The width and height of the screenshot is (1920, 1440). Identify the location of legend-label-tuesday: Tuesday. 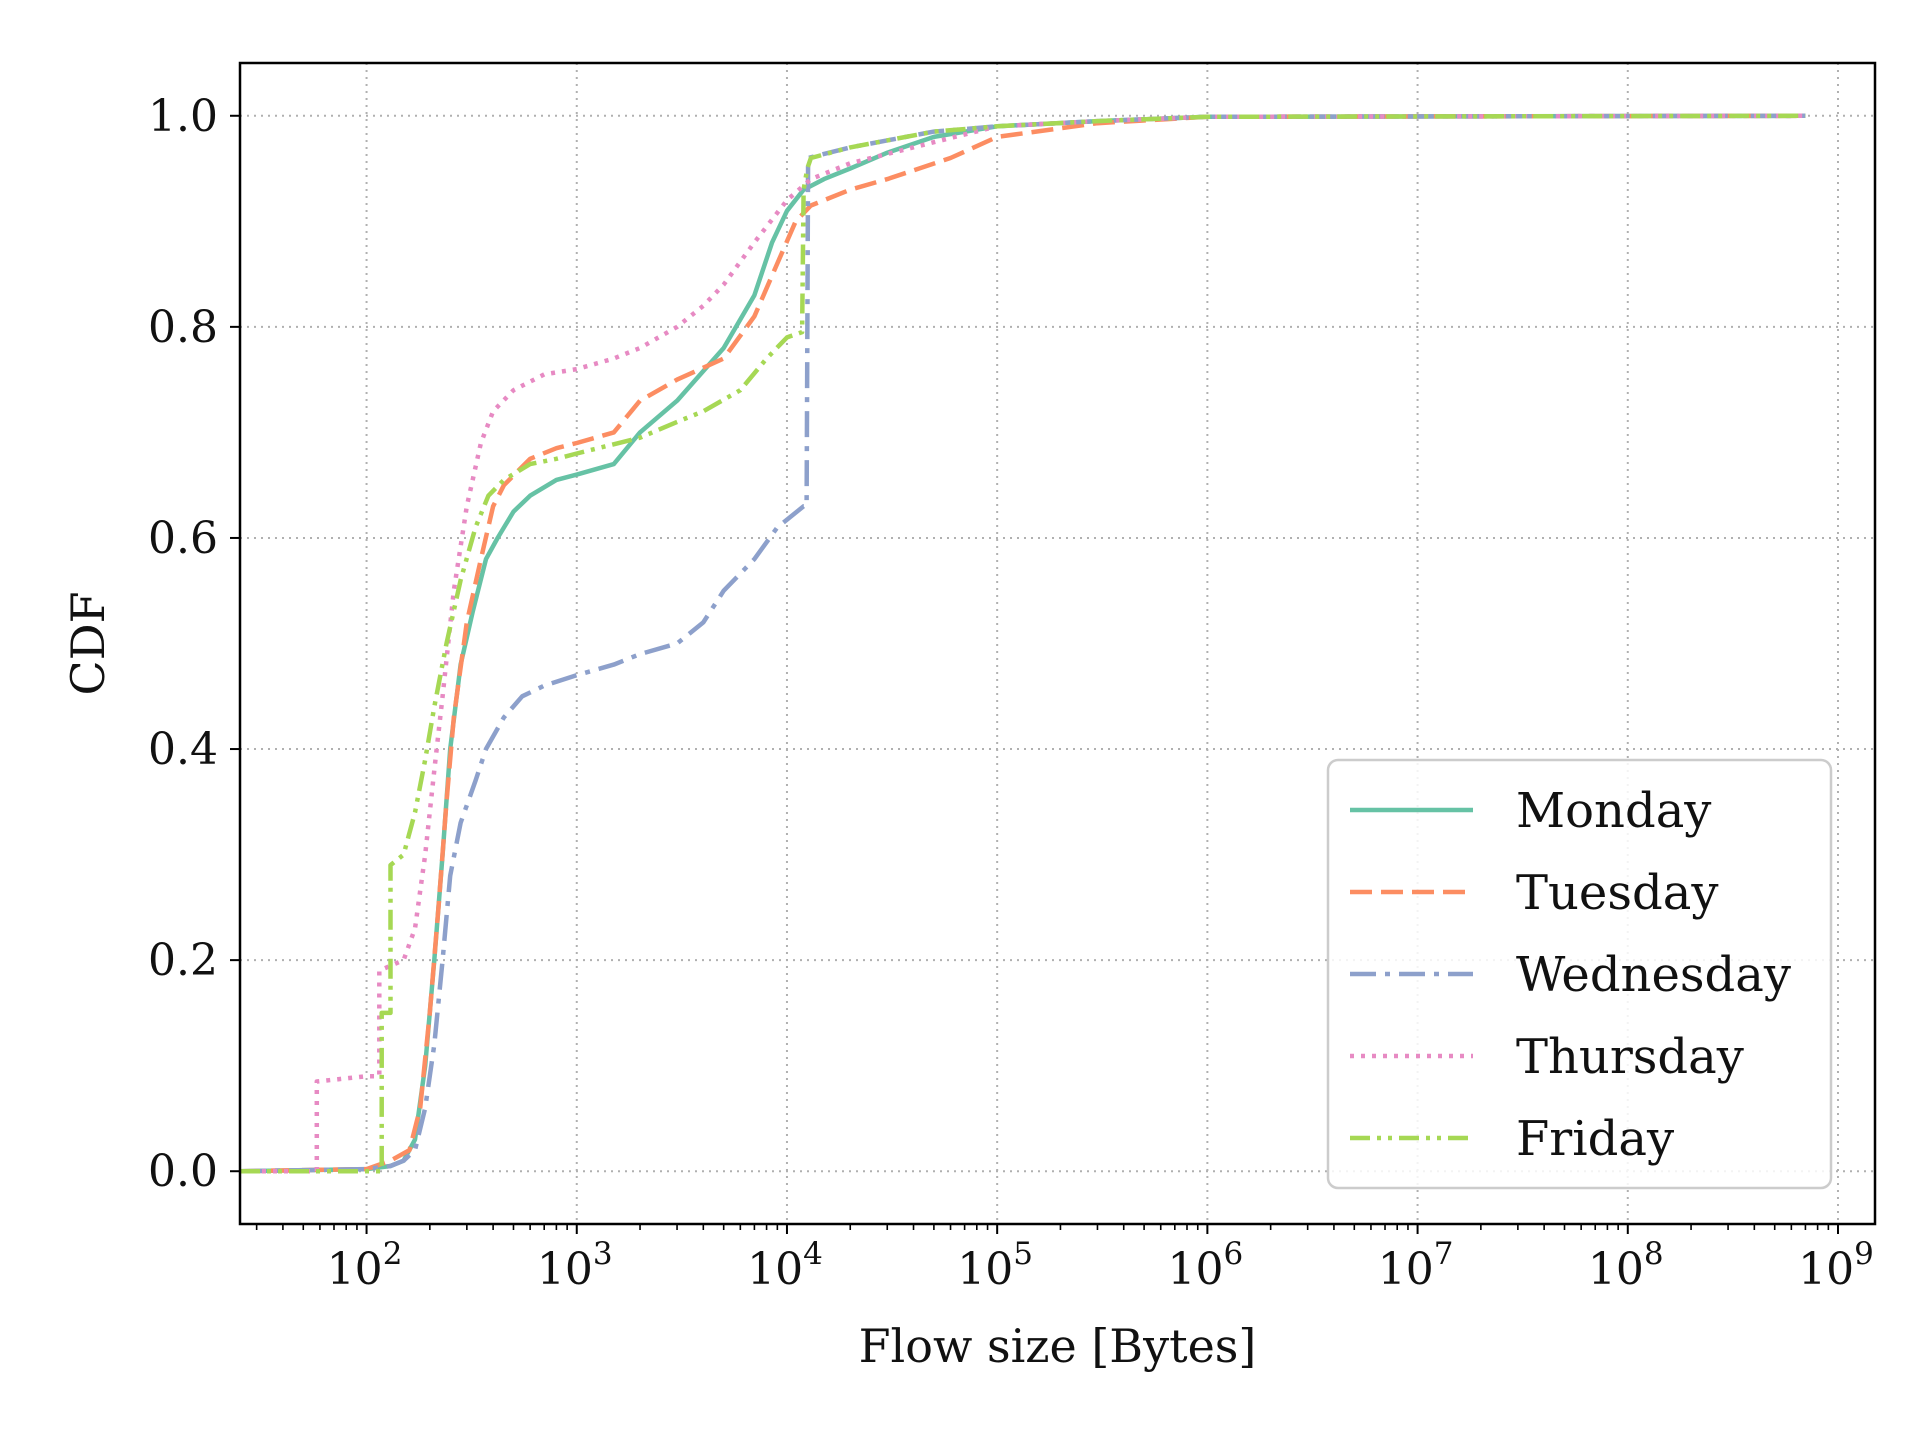
(1617, 893).